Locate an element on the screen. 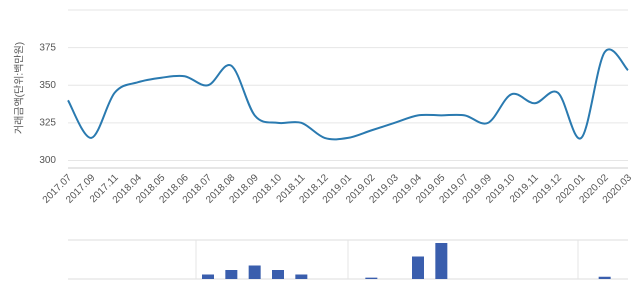 Image resolution: width=640 pixels, height=299 pixels. y-axis-label: 거래금액(단위:백만원) is located at coordinates (19, 88).